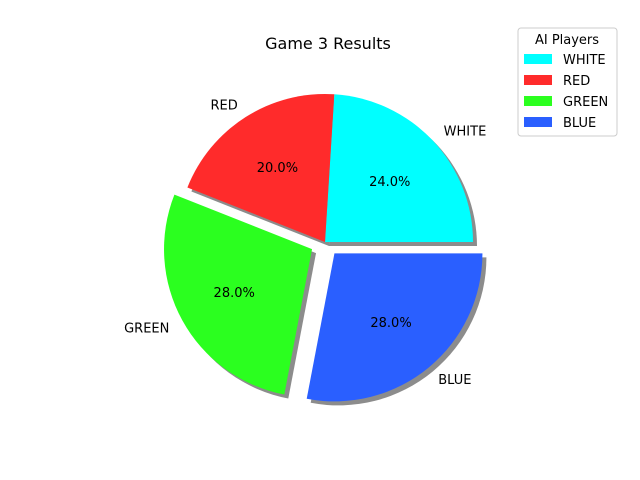 Image resolution: width=640 pixels, height=480 pixels. I want to click on legend: AI Players WHITE RED GREEN BLUE, so click(567, 82).